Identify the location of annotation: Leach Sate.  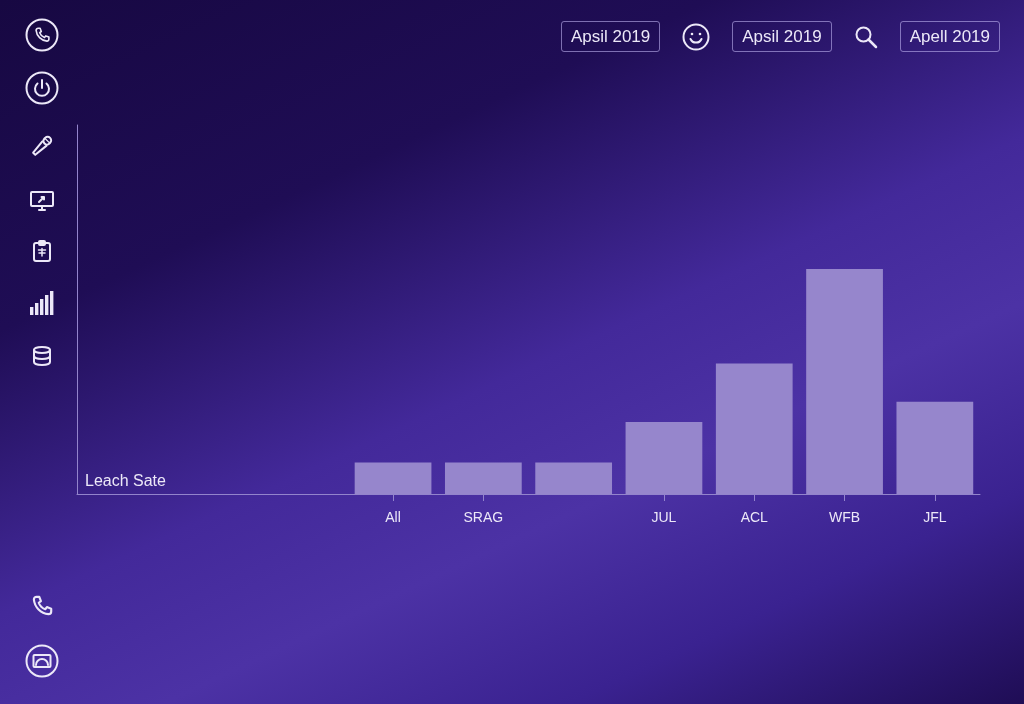
(126, 480).